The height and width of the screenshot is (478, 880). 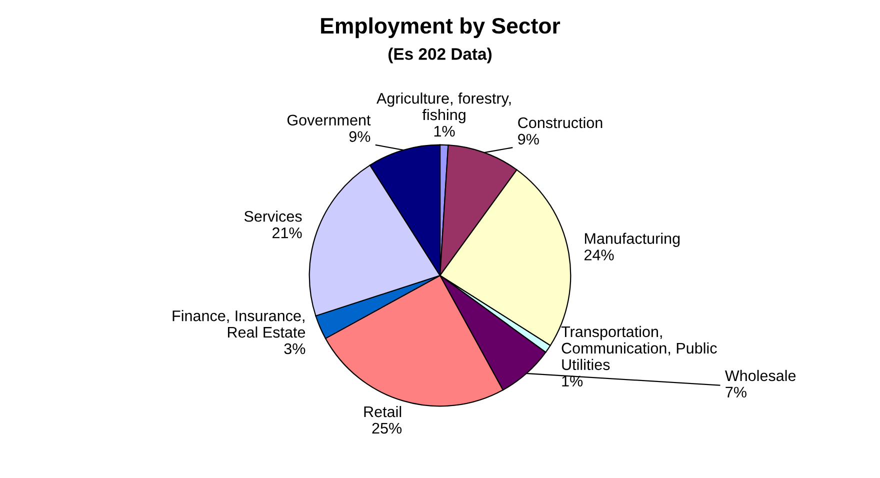 I want to click on slice-label: Transportation, Communication, Public Utilities, so click(x=639, y=348).